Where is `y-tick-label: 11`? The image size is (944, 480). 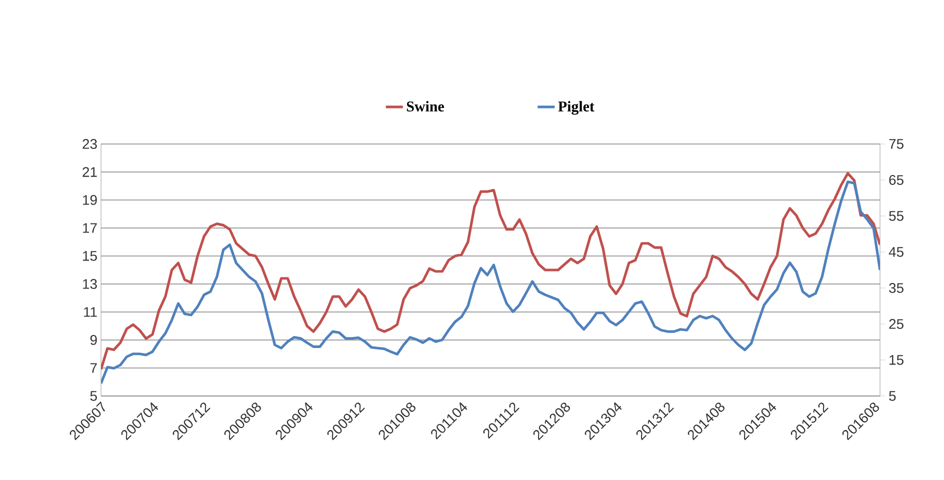
y-tick-label: 11 is located at coordinates (90, 312).